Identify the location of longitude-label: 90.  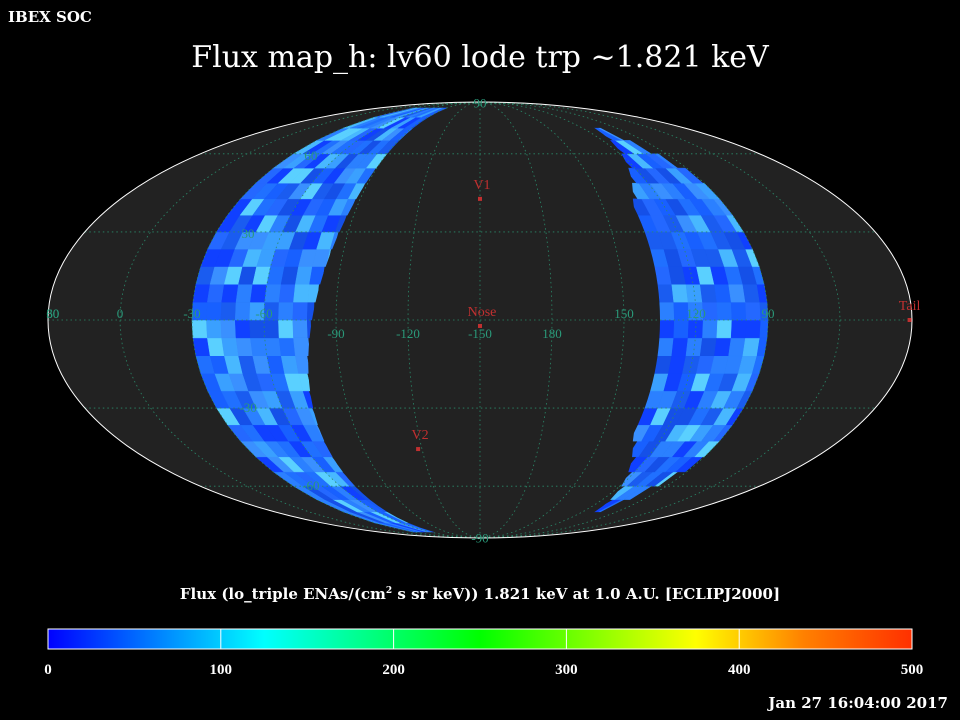
(768, 313).